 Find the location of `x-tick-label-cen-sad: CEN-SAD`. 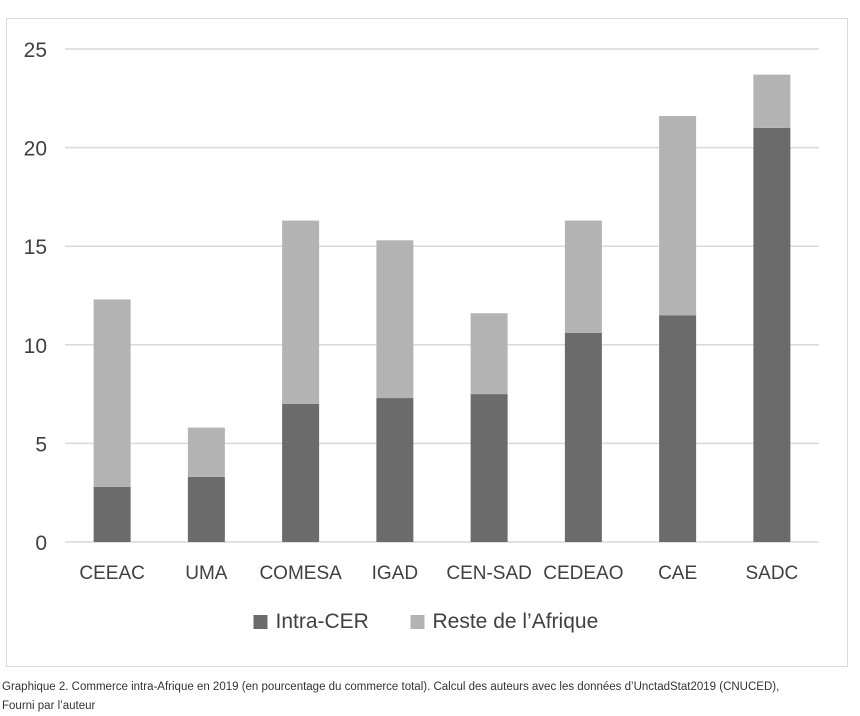

x-tick-label-cen-sad: CEN-SAD is located at coordinates (489, 573).